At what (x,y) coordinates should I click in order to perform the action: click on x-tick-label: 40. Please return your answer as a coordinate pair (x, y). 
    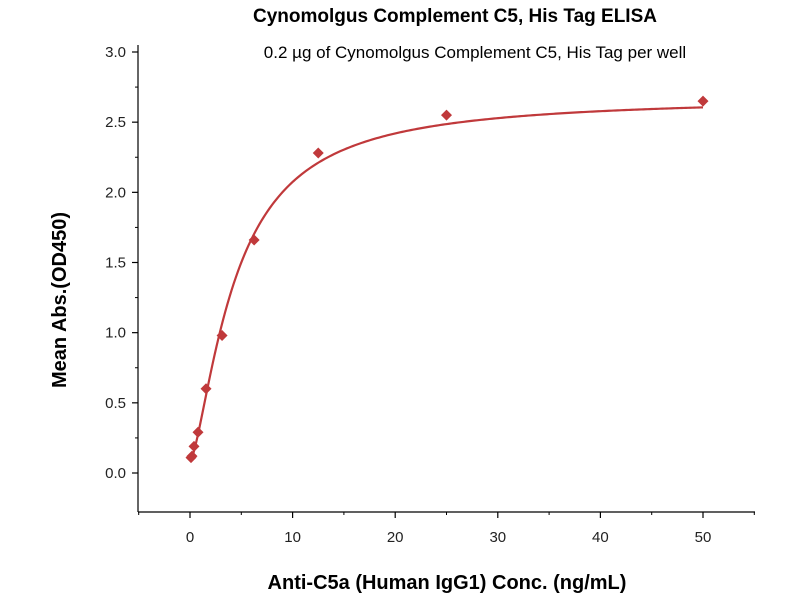
    Looking at the image, I should click on (600, 537).